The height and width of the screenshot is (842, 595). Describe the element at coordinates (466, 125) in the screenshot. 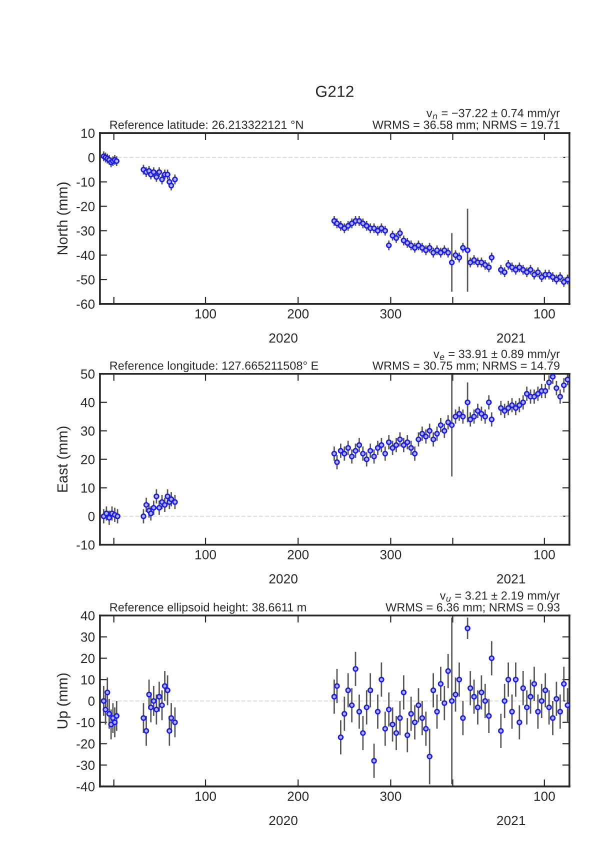

I see `text: WRMS = 36.58 mm; NRMS = 19.71` at that location.